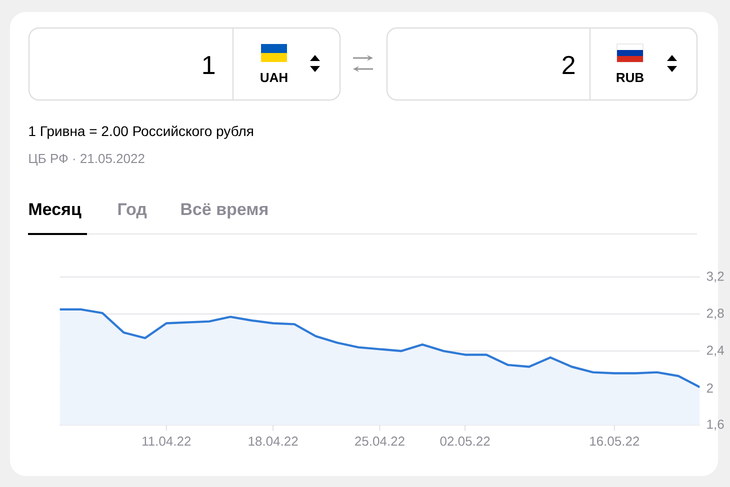 The height and width of the screenshot is (487, 730). Describe the element at coordinates (166, 441) in the screenshot. I see `x-tick-label: 11.04.22` at that location.